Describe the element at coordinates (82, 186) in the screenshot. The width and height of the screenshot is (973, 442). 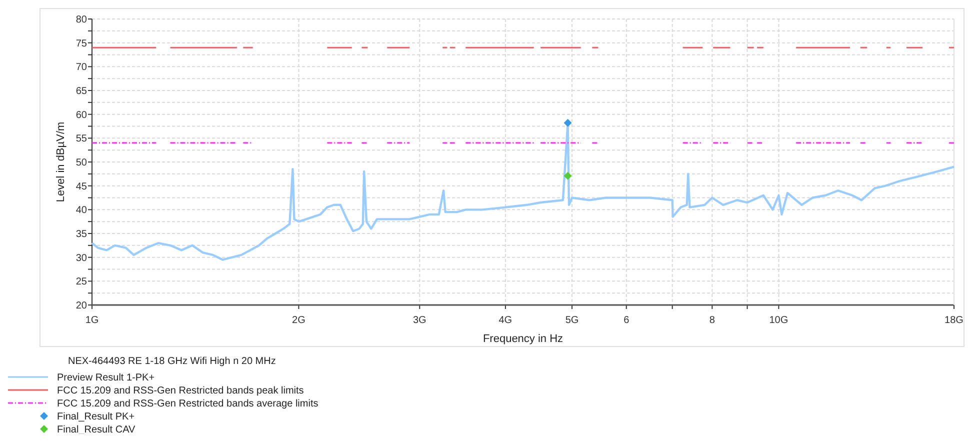
I see `y-tick-label: 45` at that location.